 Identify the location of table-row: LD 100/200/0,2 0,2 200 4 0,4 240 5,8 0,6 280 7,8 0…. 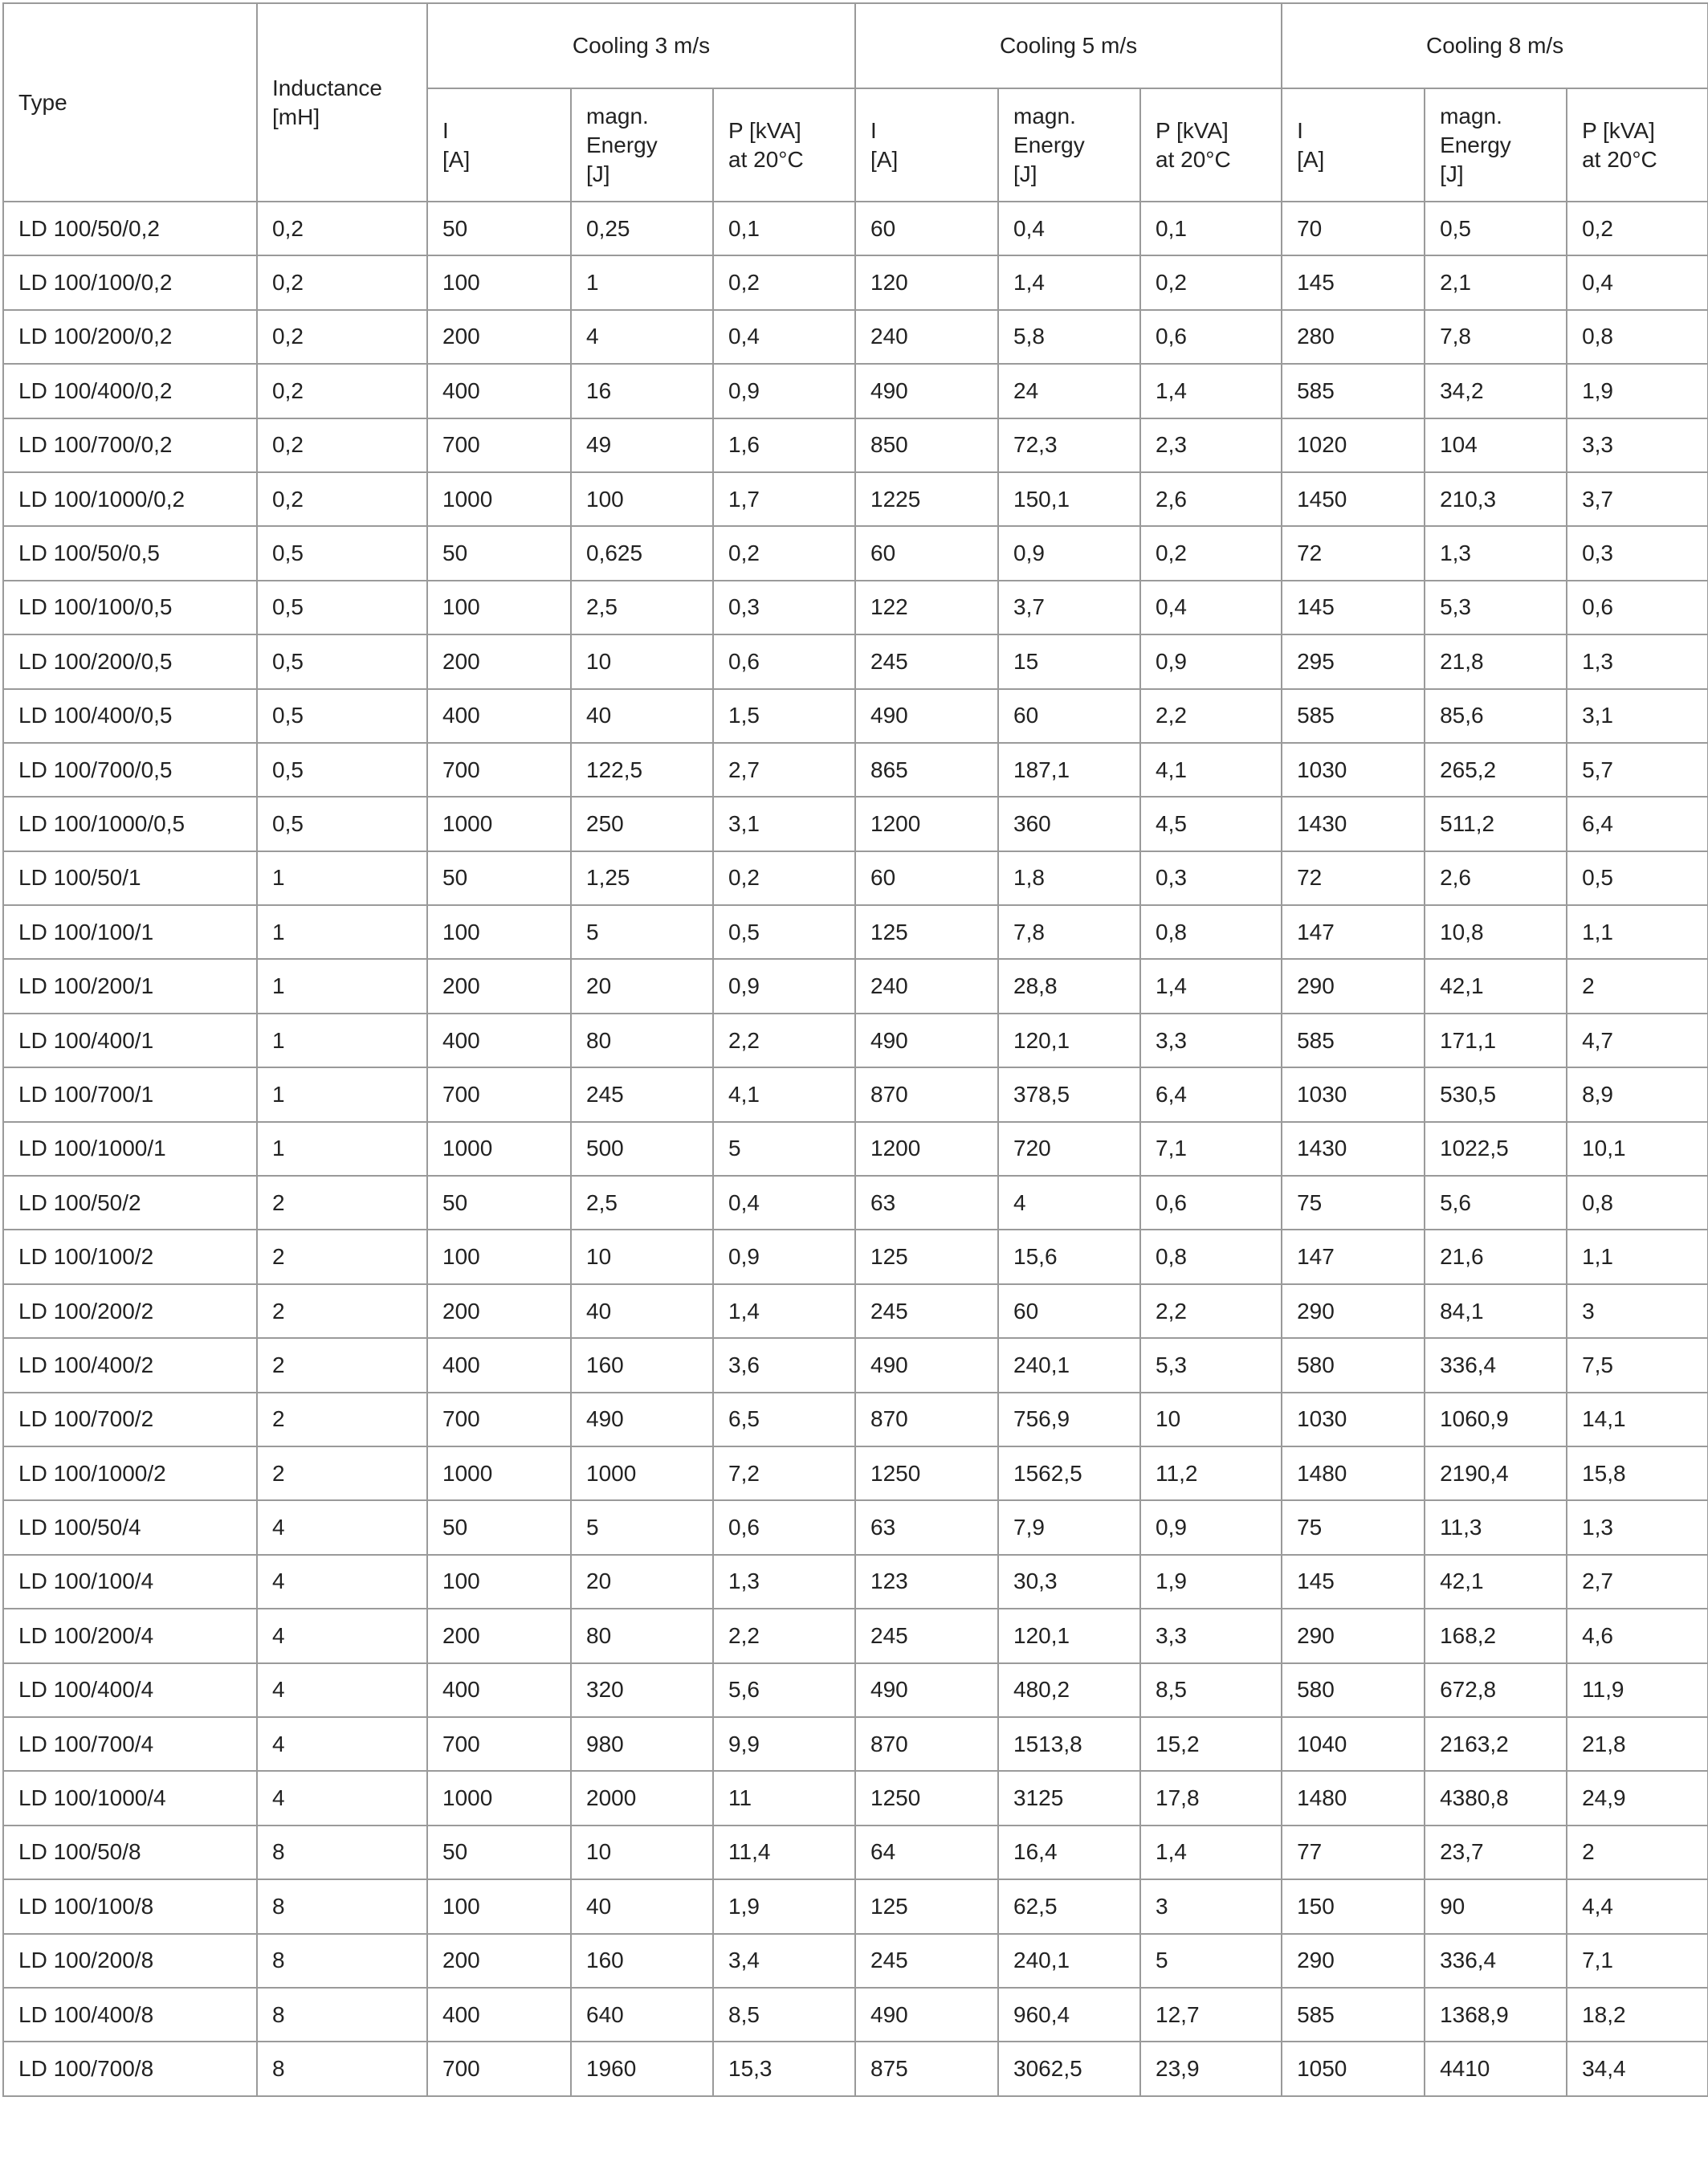
(855, 336).